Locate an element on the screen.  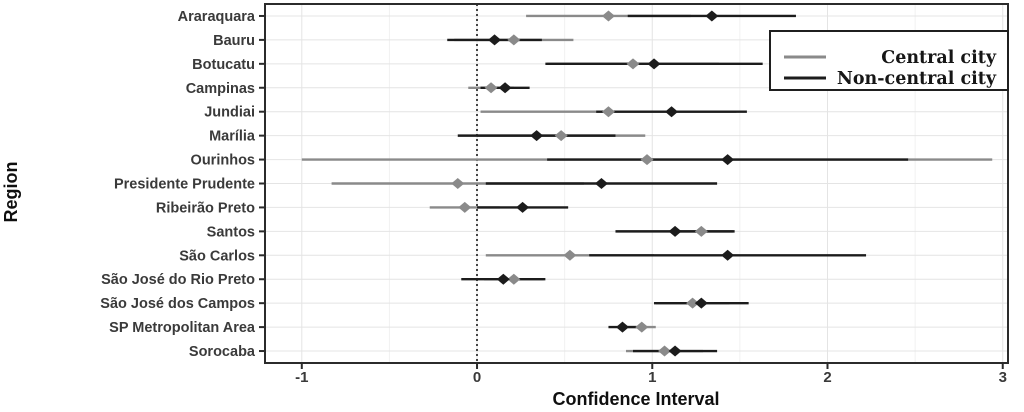
x-tick-label: 2 is located at coordinates (827, 377).